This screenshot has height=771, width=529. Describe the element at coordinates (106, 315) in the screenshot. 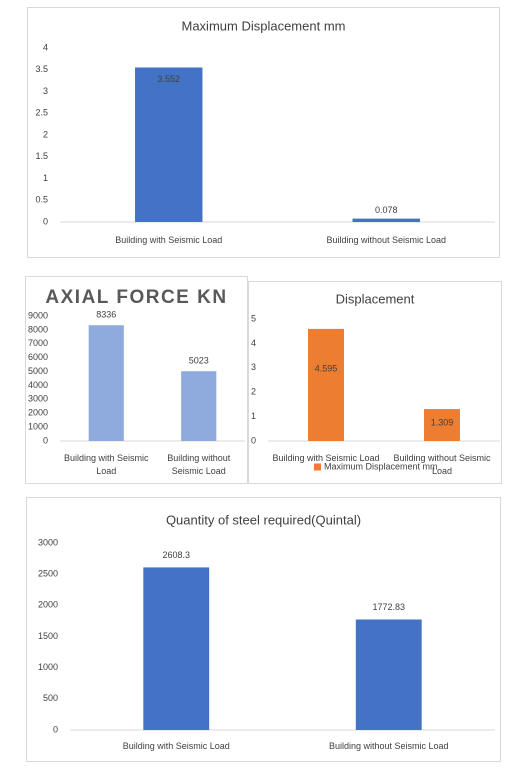

I see `data-label: 8336` at that location.